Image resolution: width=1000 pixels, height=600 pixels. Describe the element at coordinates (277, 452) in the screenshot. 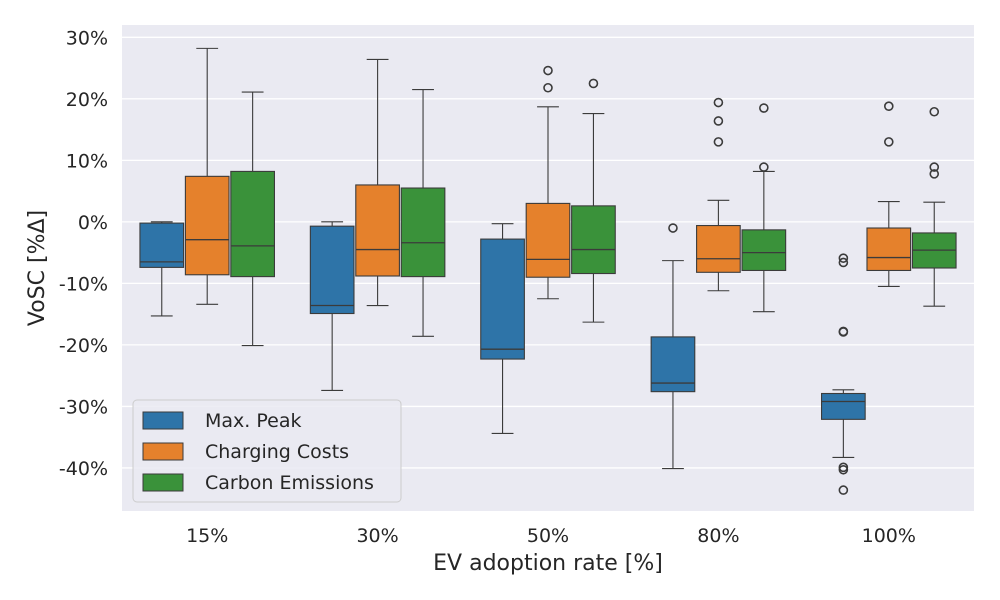

I see `legend-label: Charging Costs` at that location.